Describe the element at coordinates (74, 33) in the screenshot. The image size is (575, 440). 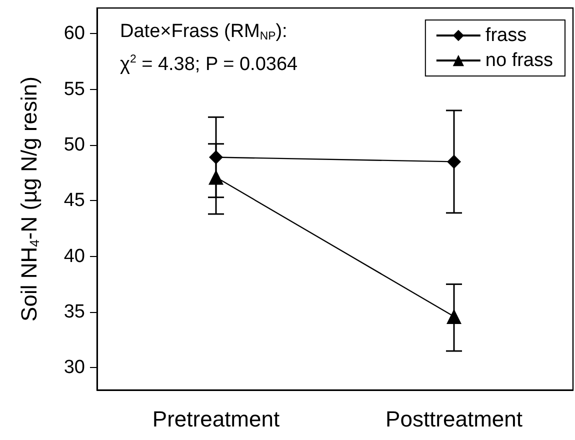
I see `y-tick-label: 60` at that location.